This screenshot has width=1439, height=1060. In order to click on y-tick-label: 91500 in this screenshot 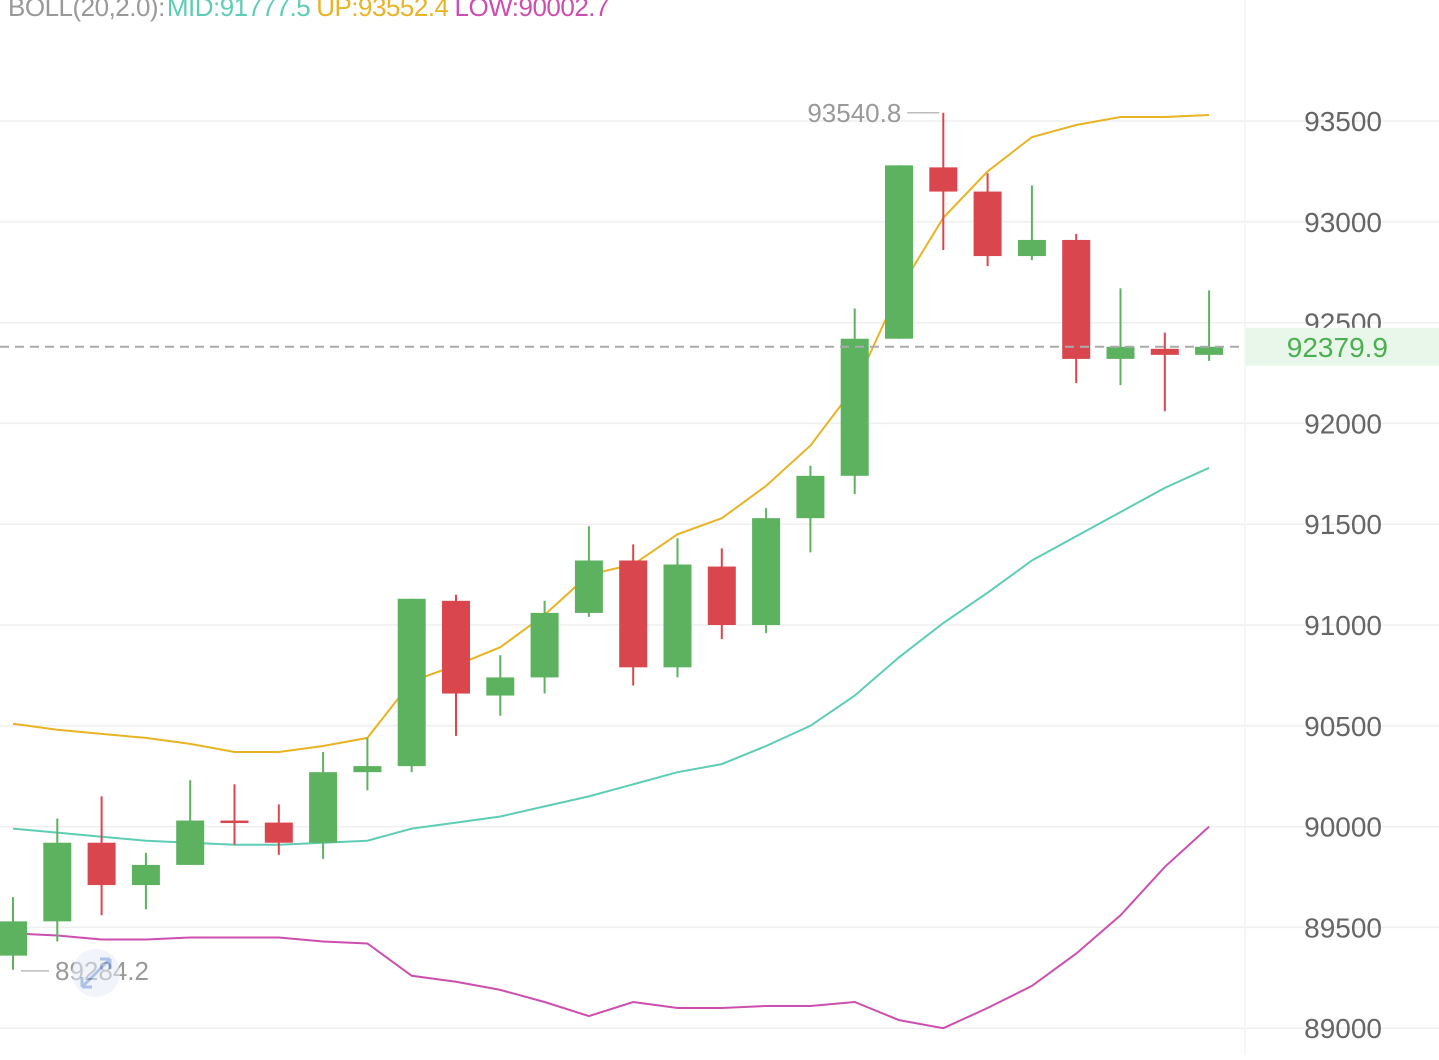, I will do `click(1343, 524)`.